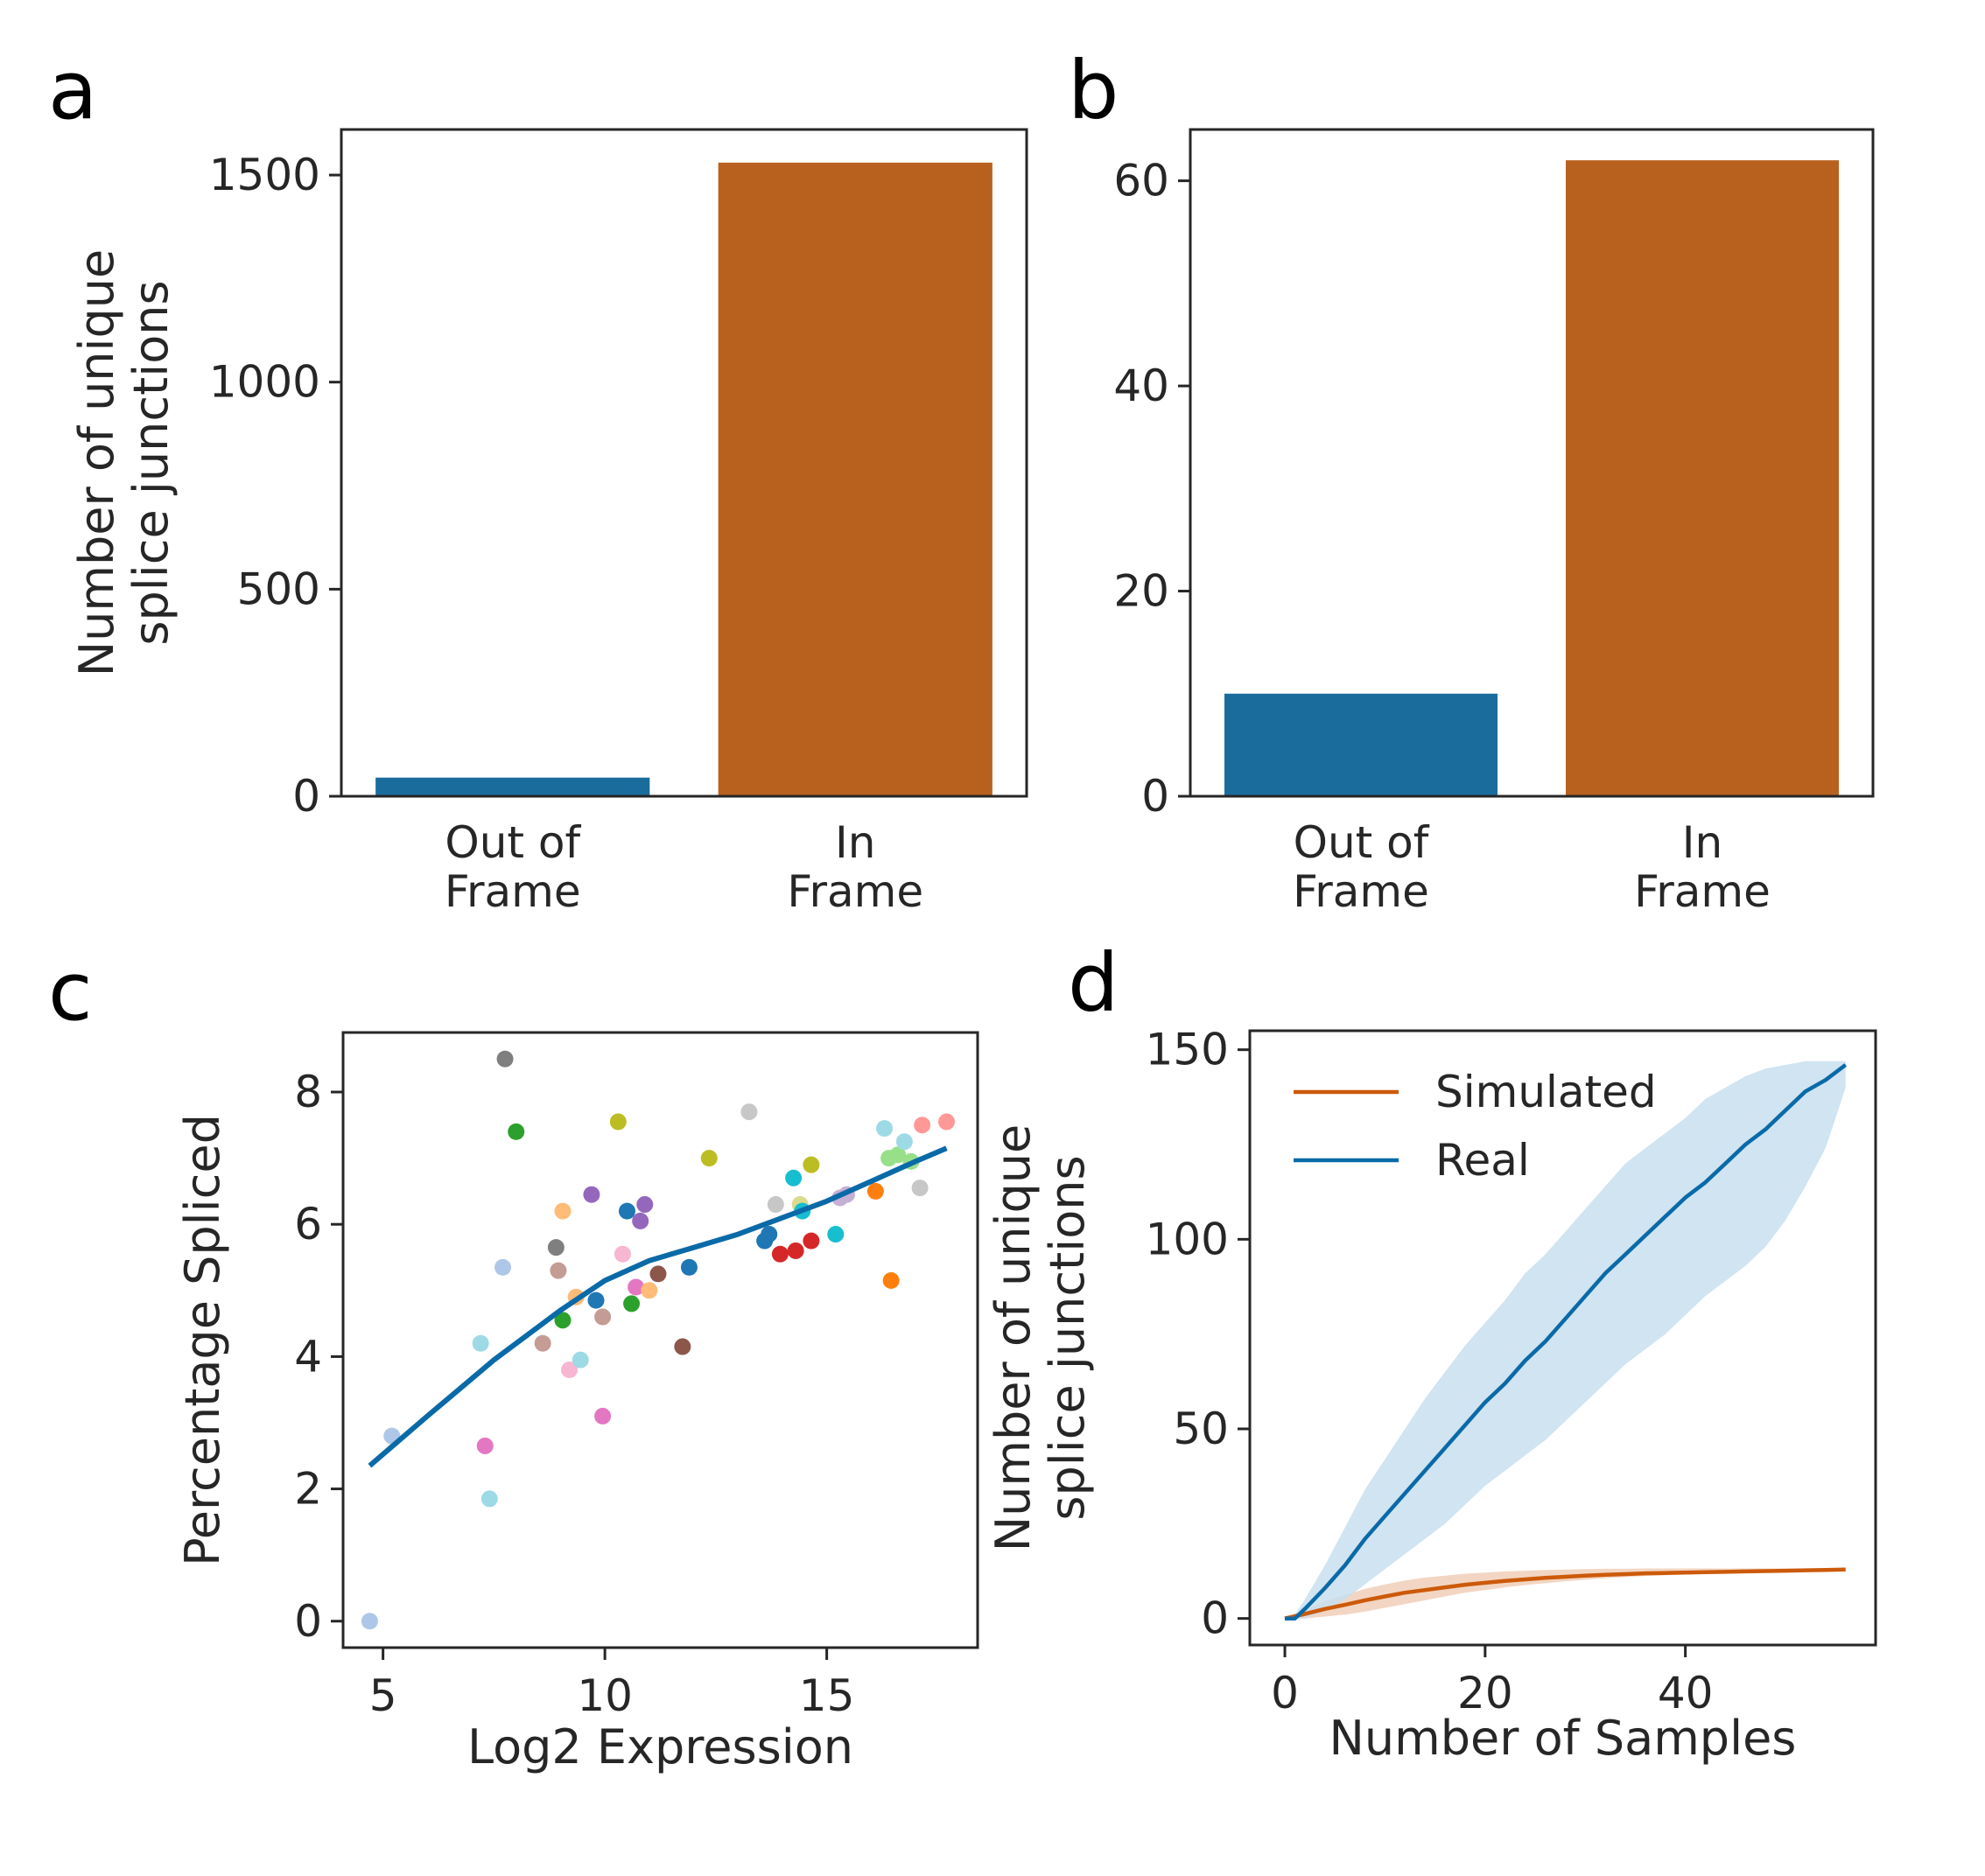 This screenshot has width=1985, height=1876. I want to click on panel-a-y-tick-label: 1000, so click(264, 382).